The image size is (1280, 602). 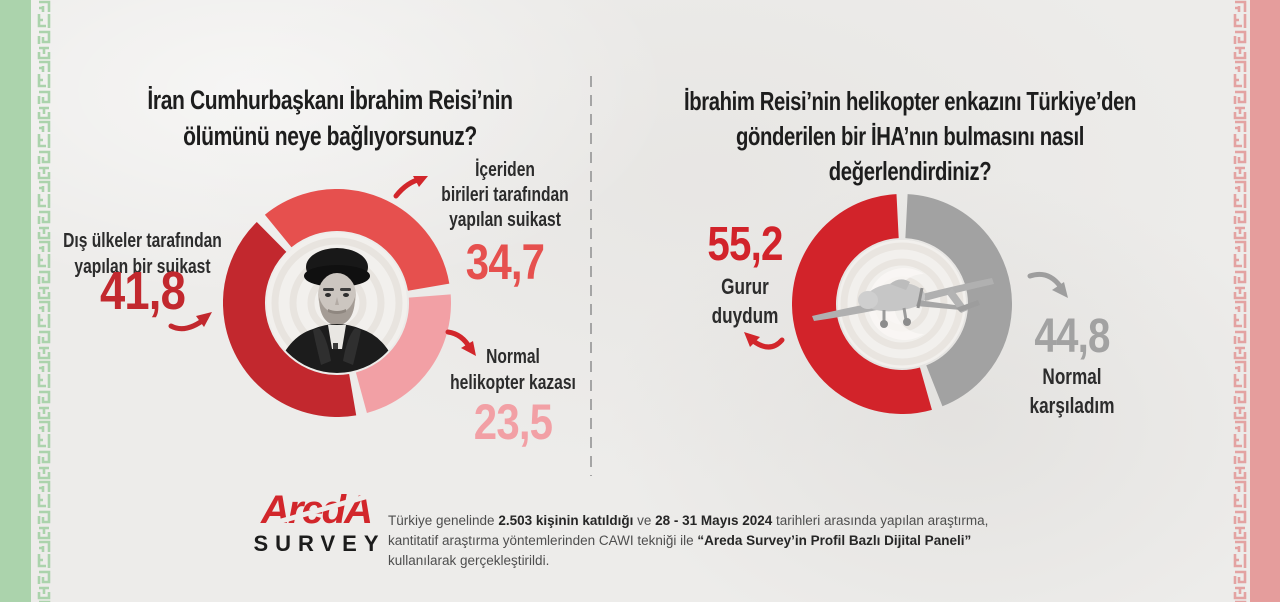 I want to click on label-foreign-line1: Dış ülkeler tarafından, so click(x=142, y=241).